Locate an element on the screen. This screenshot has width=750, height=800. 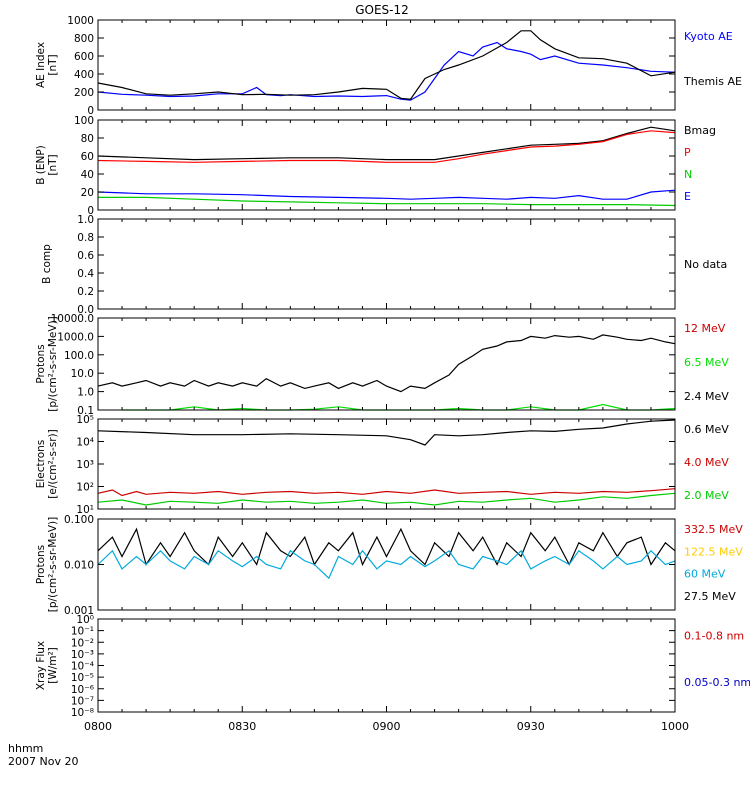
y-tick-label: 10⁻⁵ is located at coordinates (82, 678).